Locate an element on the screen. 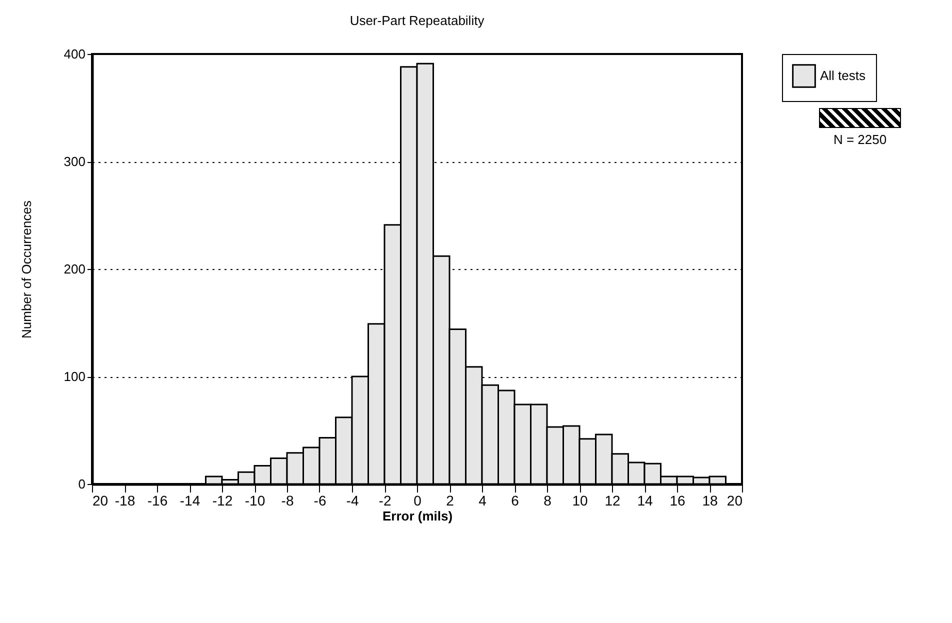  x-tick-label: 0 is located at coordinates (418, 500).